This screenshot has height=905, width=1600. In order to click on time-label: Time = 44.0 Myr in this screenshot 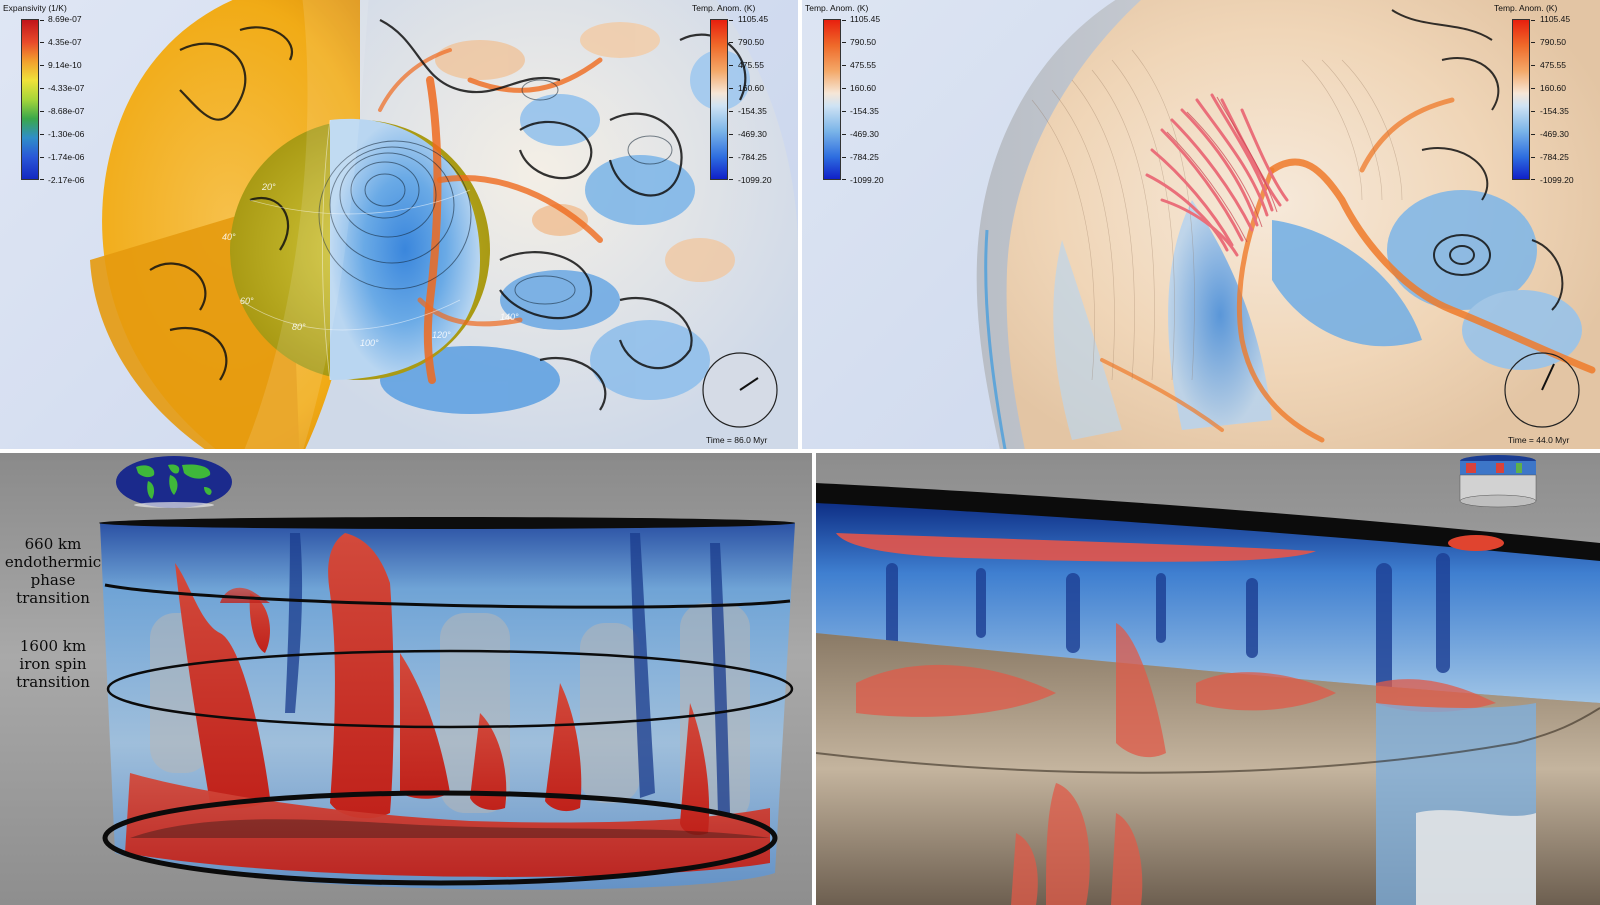, I will do `click(1539, 440)`.